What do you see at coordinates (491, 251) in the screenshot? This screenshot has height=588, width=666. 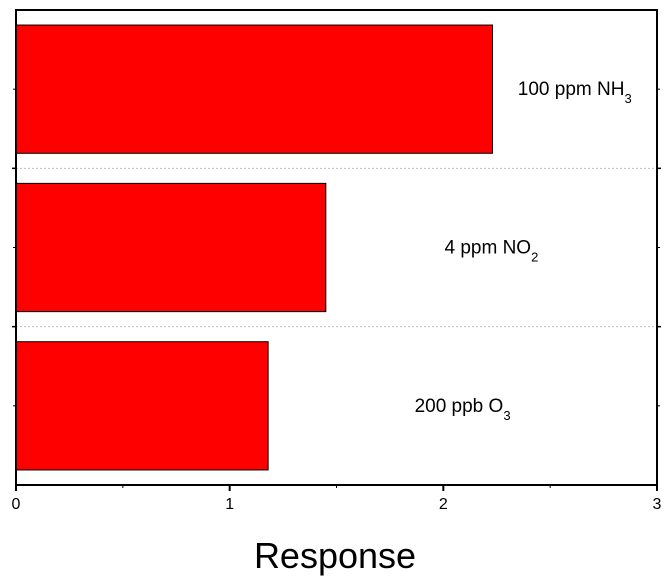 I see `bar-label: 4 ppm NO2` at bounding box center [491, 251].